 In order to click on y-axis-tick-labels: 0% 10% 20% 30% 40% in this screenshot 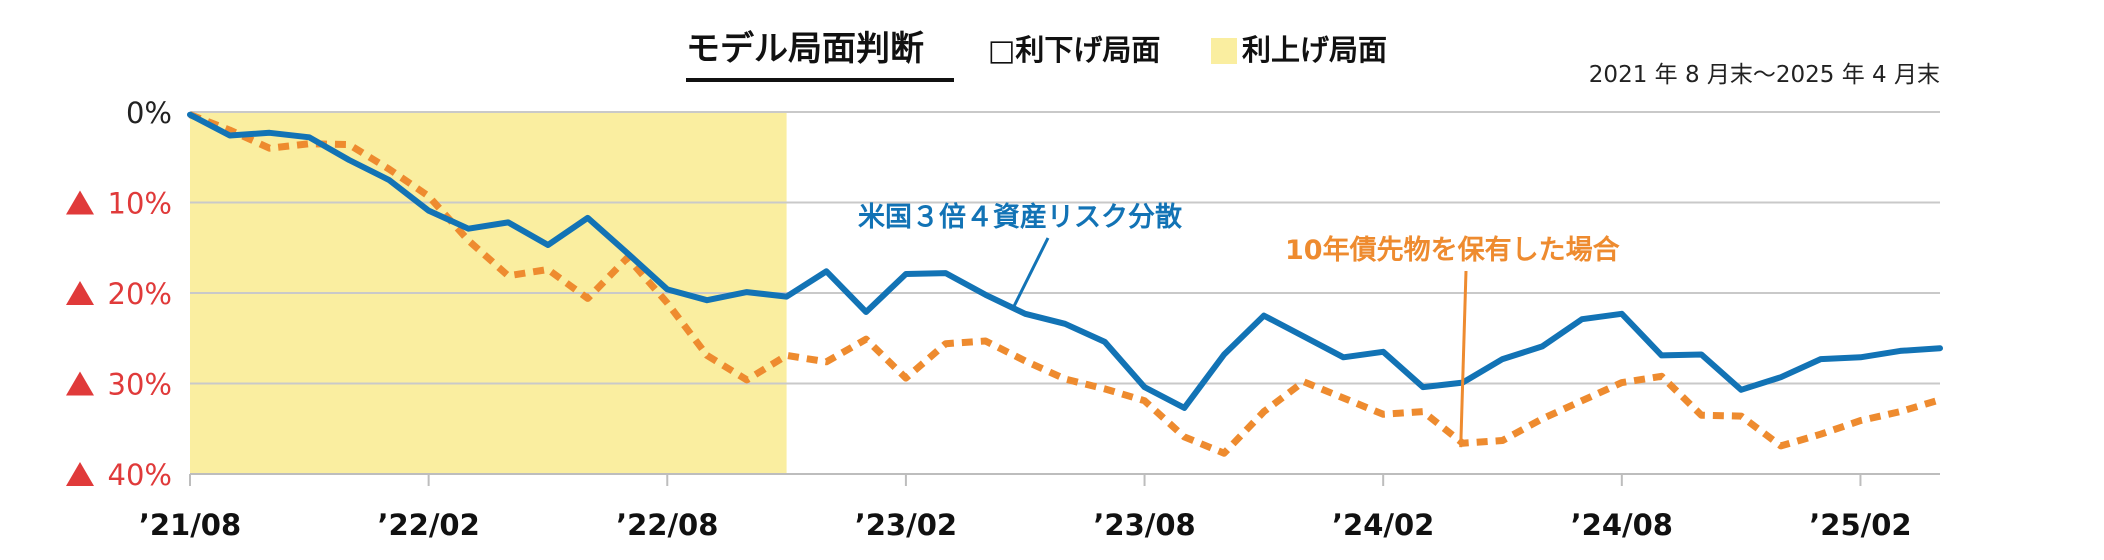, I will do `click(119, 294)`.